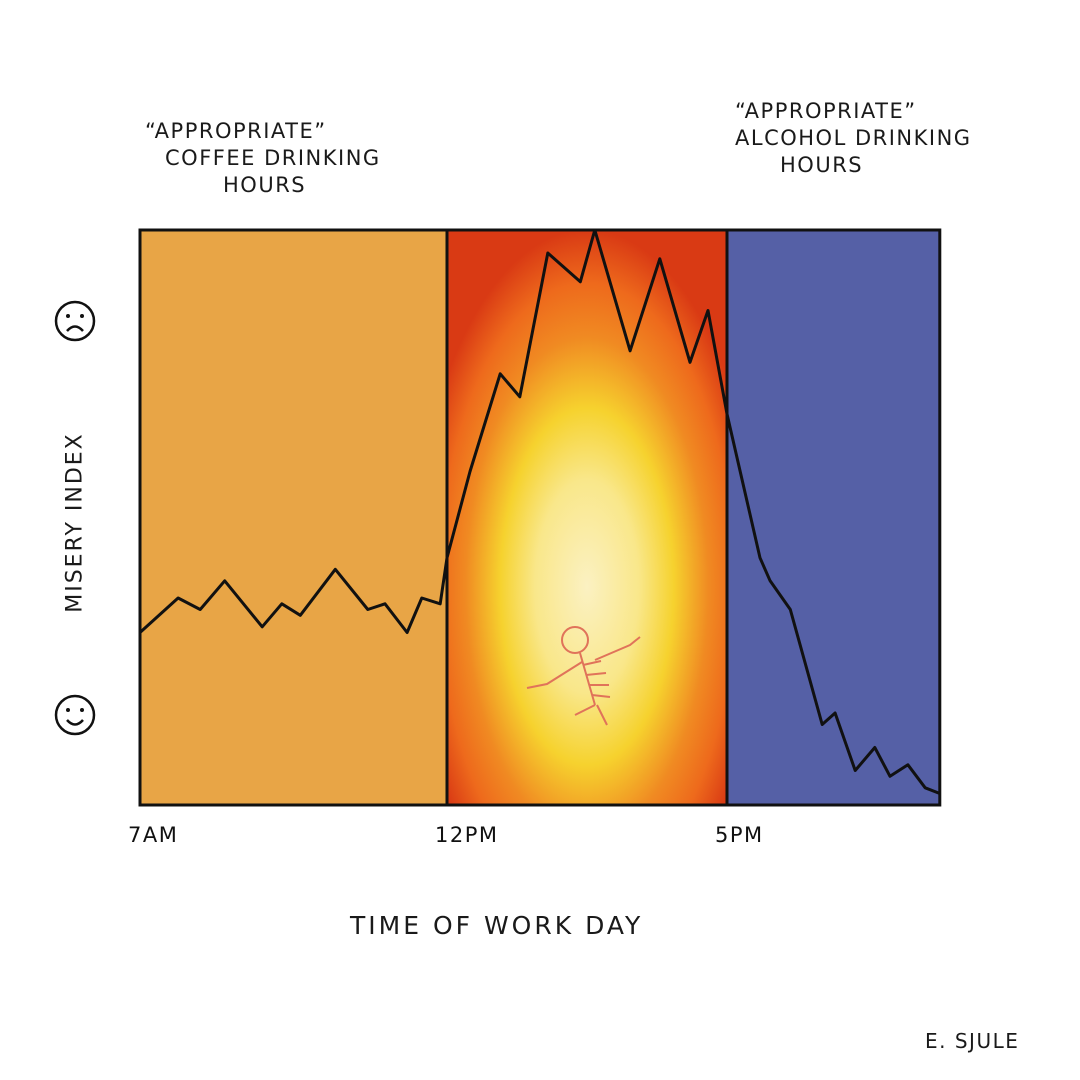  Describe the element at coordinates (265, 185) in the screenshot. I see `coffee-annotation-line-3: hours` at that location.